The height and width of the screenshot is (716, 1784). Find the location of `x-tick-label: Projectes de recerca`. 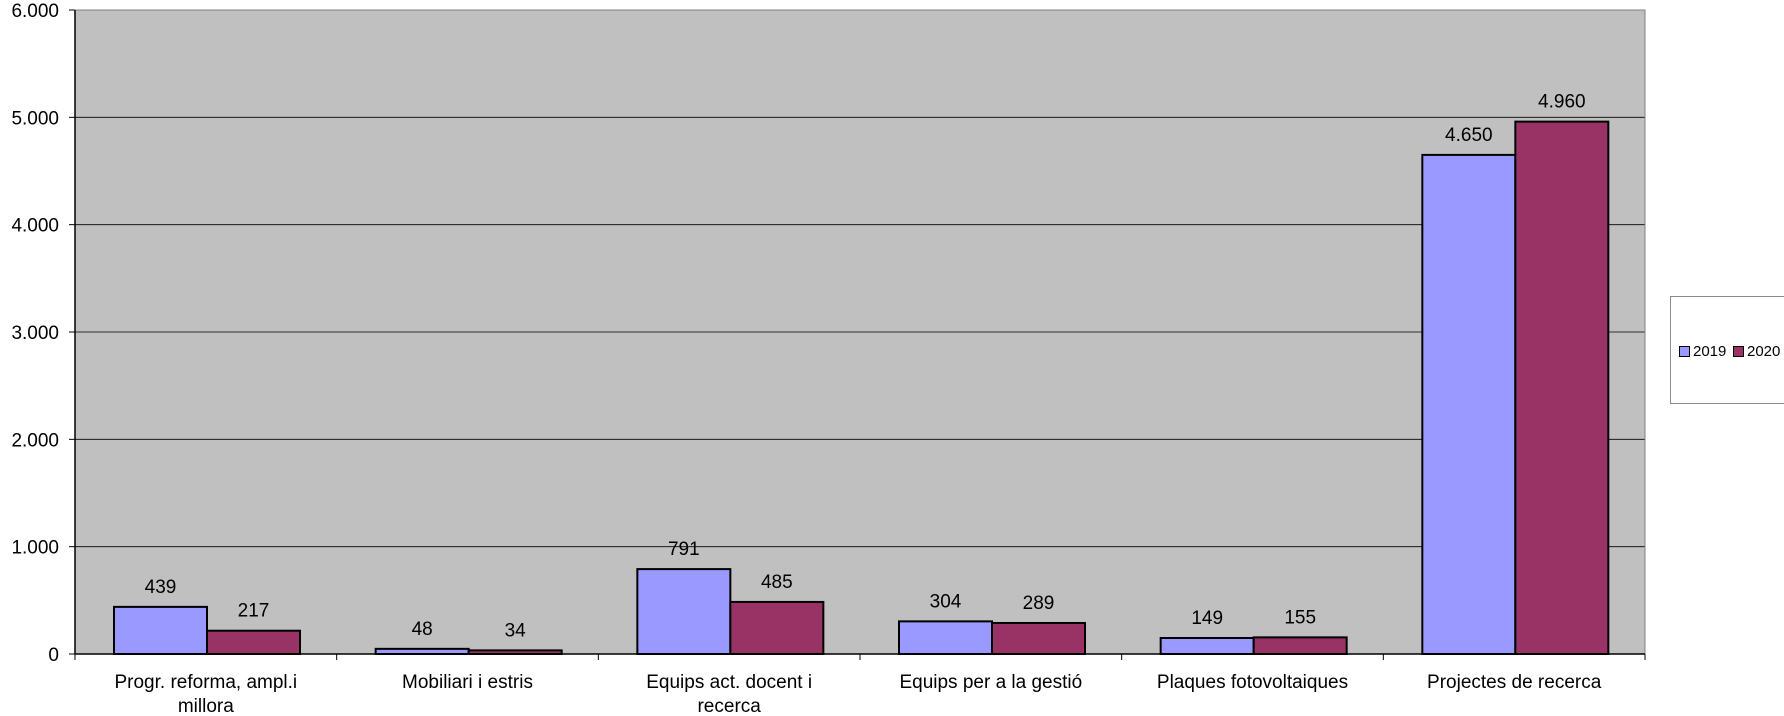

x-tick-label: Projectes de recerca is located at coordinates (1514, 682).